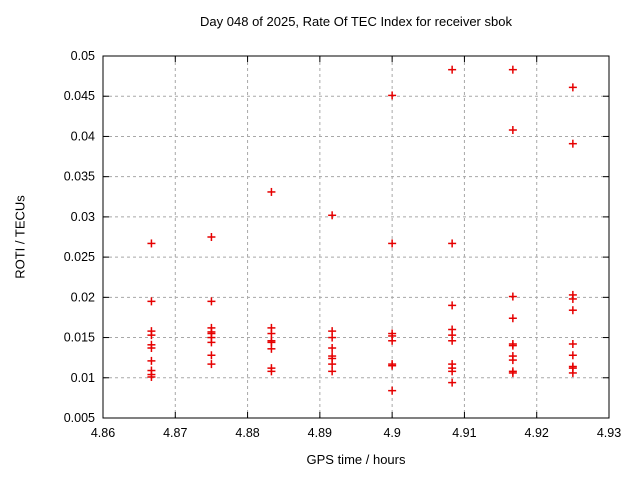 The width and height of the screenshot is (640, 480). What do you see at coordinates (20, 237) in the screenshot?
I see `y-axis-title: ROTI / TECUs` at bounding box center [20, 237].